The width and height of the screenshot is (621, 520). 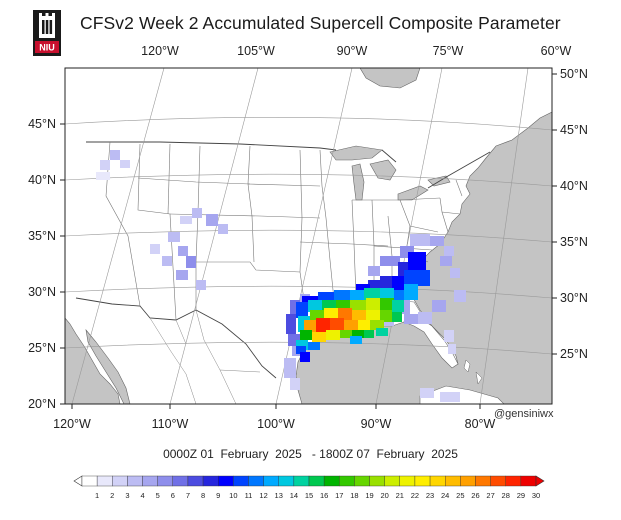 What do you see at coordinates (369, 495) in the screenshot?
I see `colorbar-tick-label: 19` at bounding box center [369, 495].